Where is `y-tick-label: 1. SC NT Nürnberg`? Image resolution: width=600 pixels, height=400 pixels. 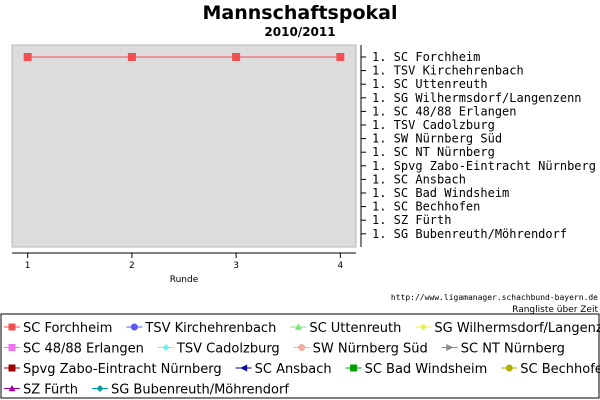
y-tick-label: 1. SC NT Nürnberg is located at coordinates (433, 152).